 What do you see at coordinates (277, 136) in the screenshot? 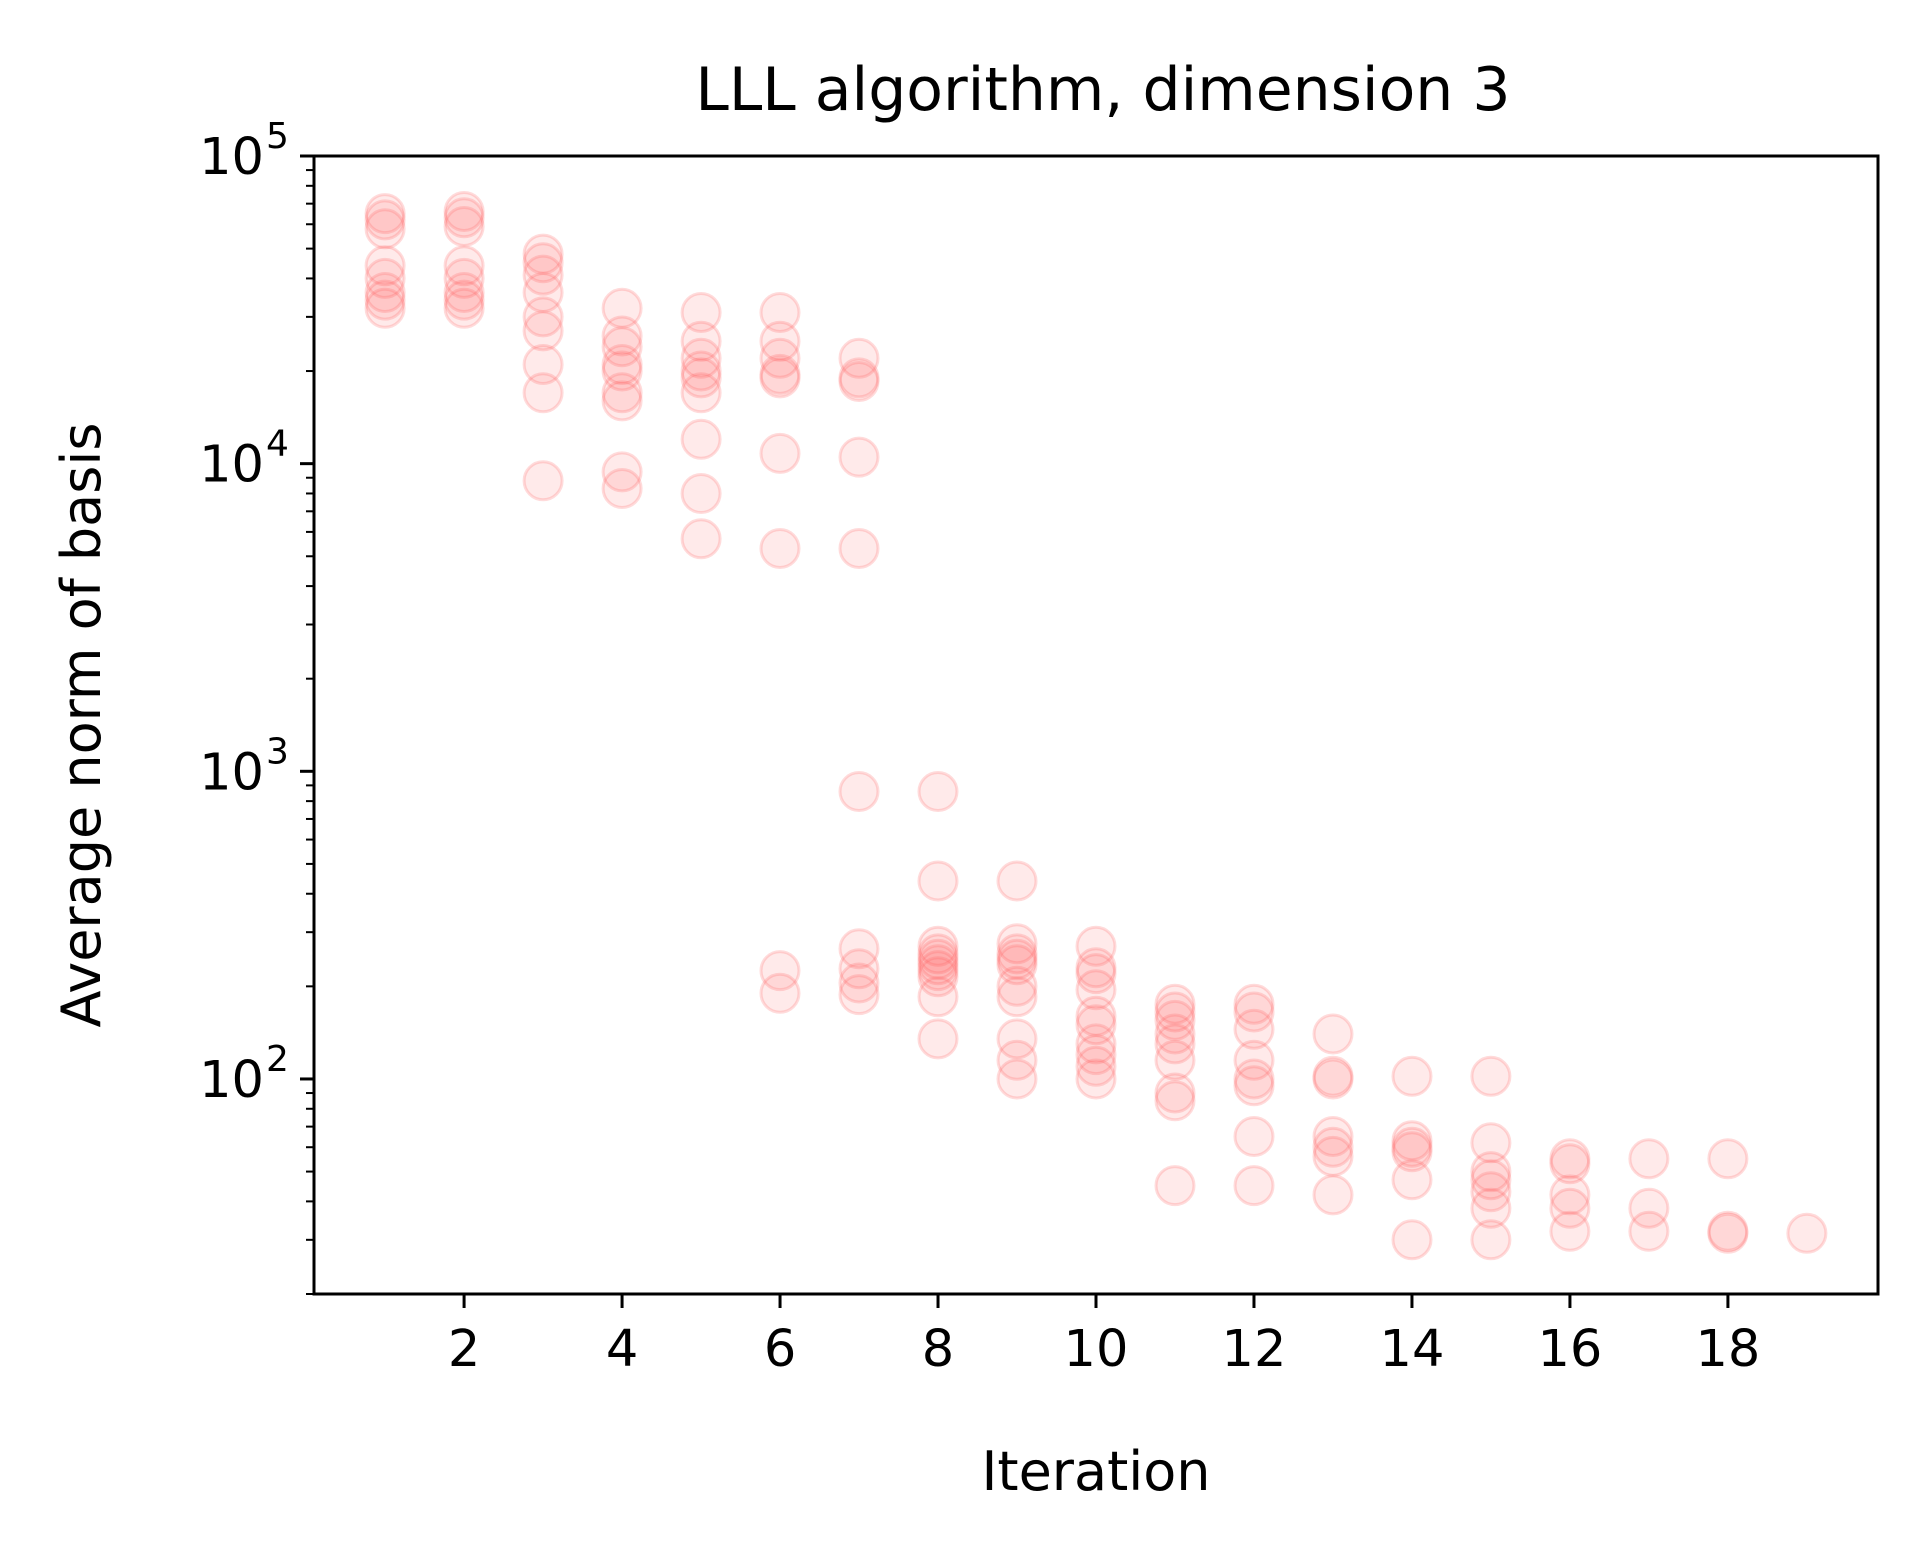
I see `y-tick-label-exponent: 5` at bounding box center [277, 136].